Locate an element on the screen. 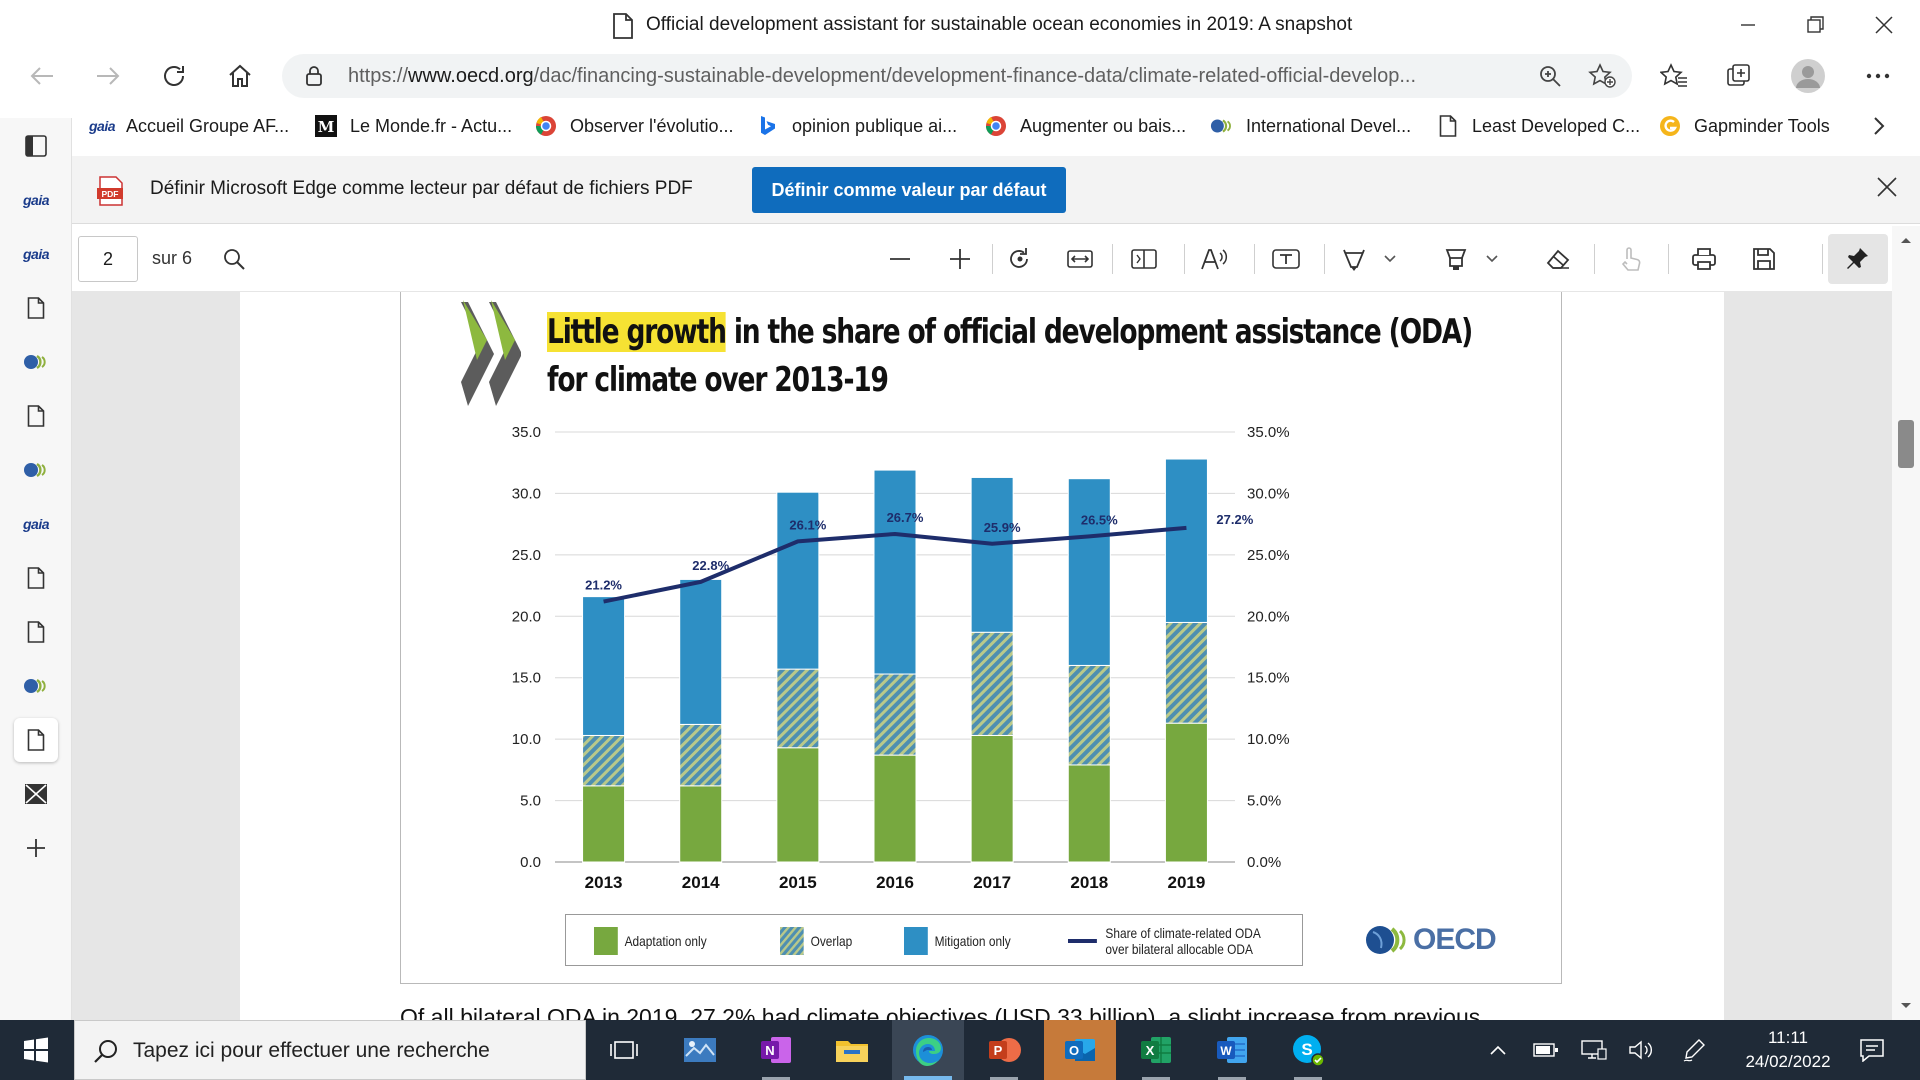 This screenshot has height=1080, width=1920. back-button is located at coordinates (42, 76).